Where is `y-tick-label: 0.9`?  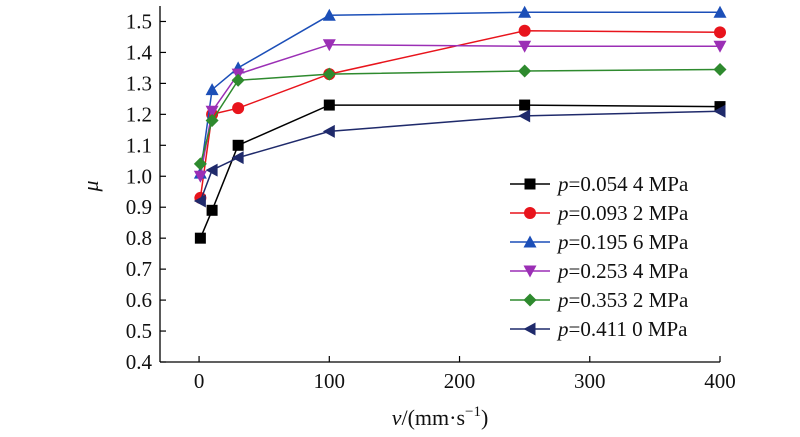 y-tick-label: 0.9 is located at coordinates (139, 207).